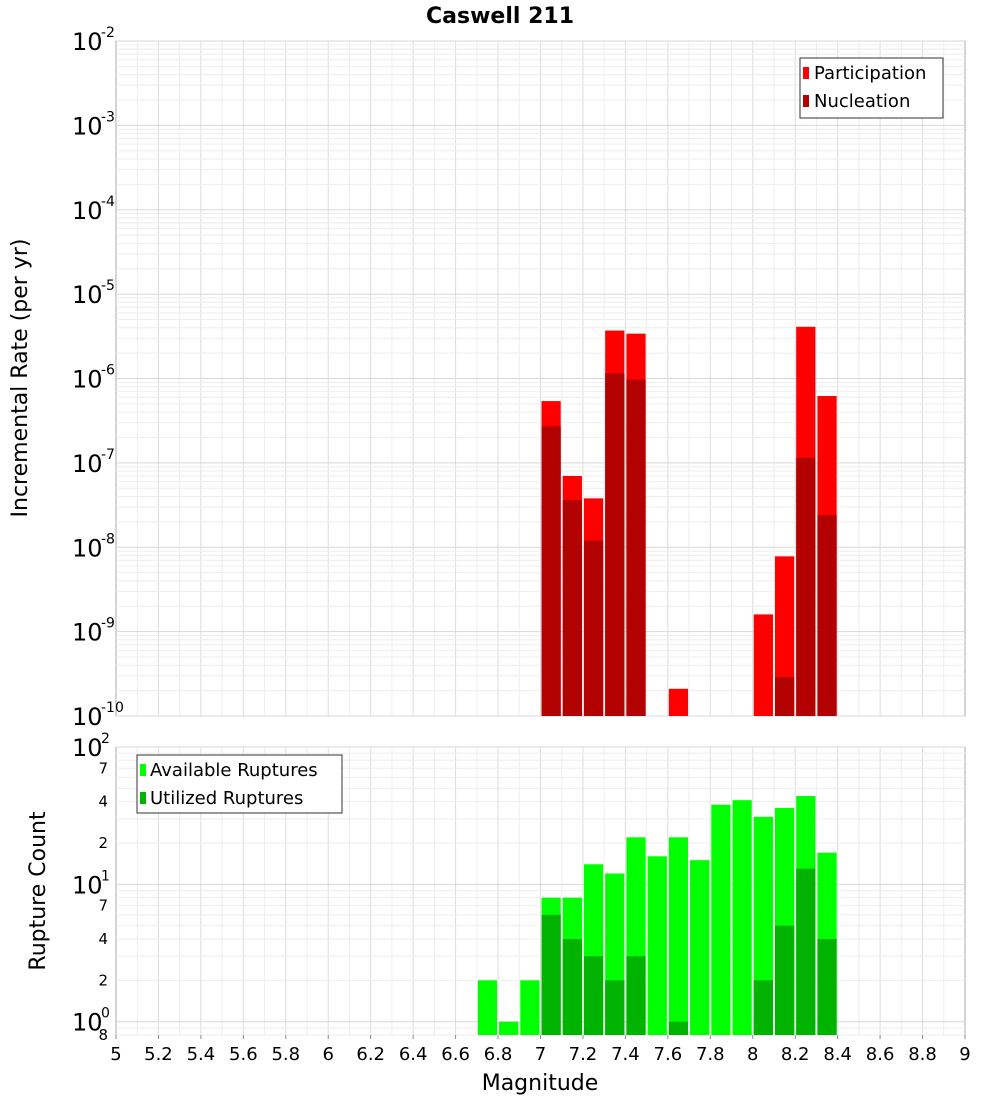 This screenshot has height=1104, width=1000. I want to click on rate-y-tick-label: 10⁻³, so click(93, 124).